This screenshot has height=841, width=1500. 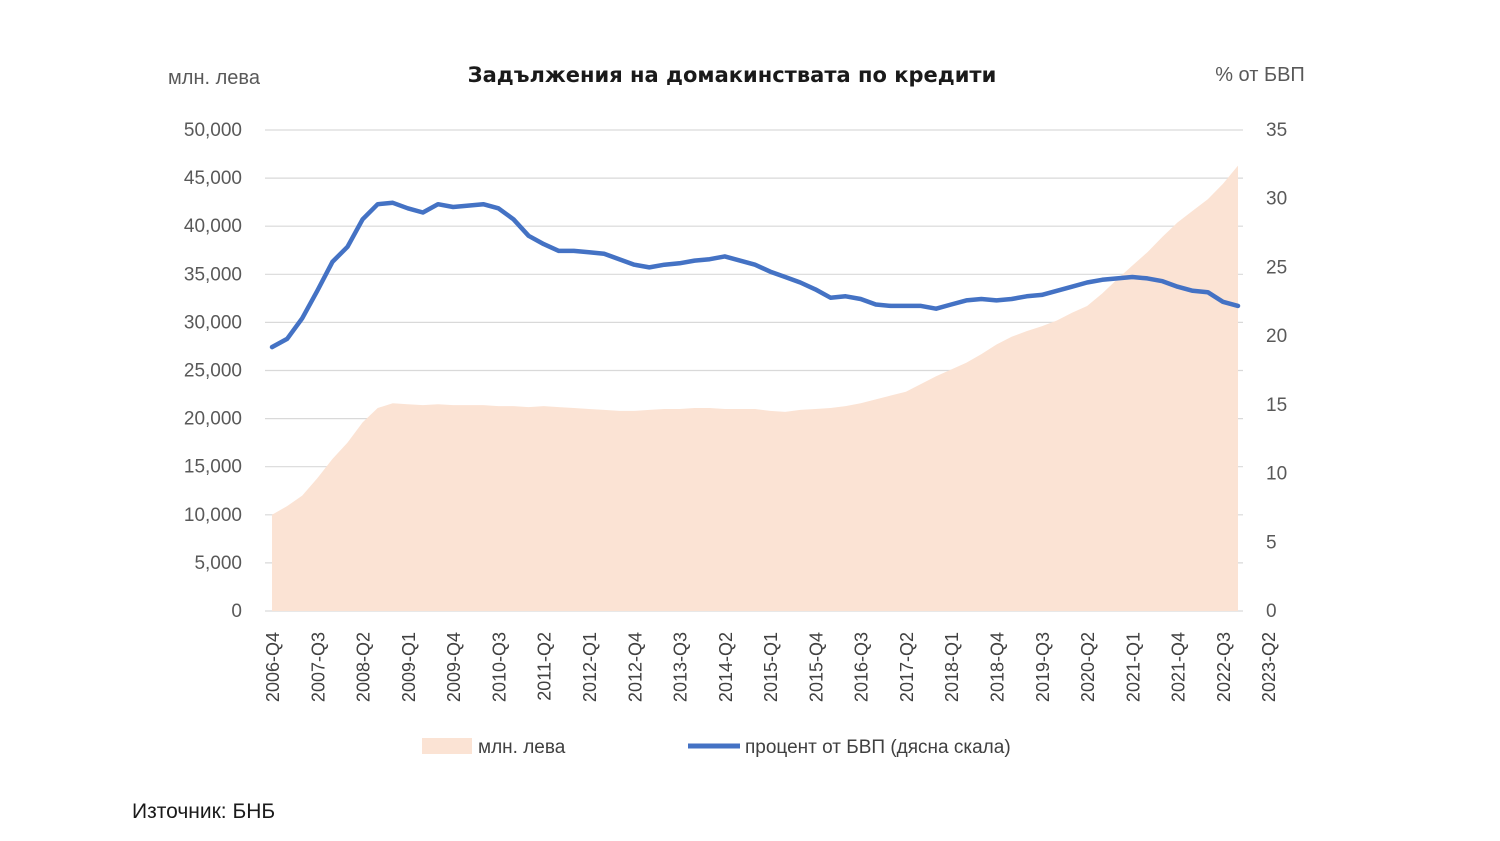 What do you see at coordinates (1276, 371) in the screenshot?
I see `right-y-axis: 35 30 25 20 15 10 5 0` at bounding box center [1276, 371].